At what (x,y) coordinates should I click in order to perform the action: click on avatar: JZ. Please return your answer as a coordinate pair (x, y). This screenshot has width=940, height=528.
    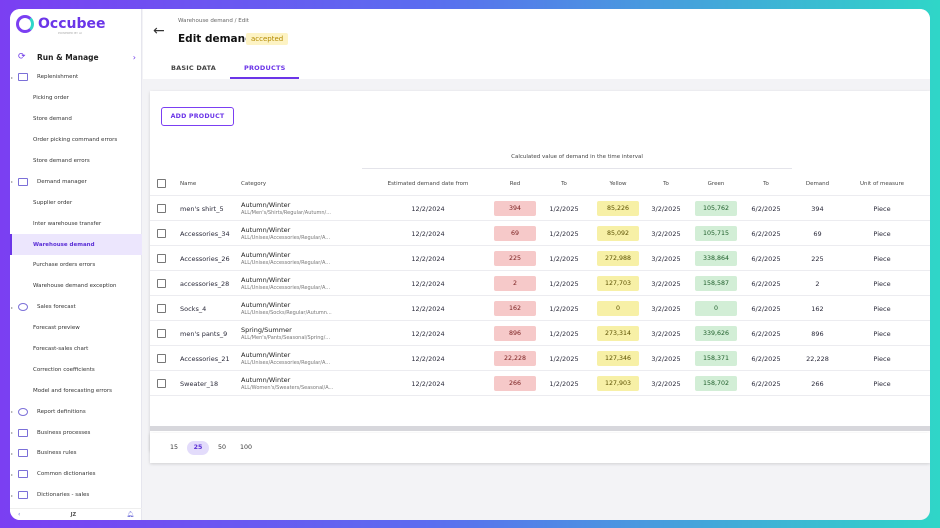
    Looking at the image, I should click on (73, 514).